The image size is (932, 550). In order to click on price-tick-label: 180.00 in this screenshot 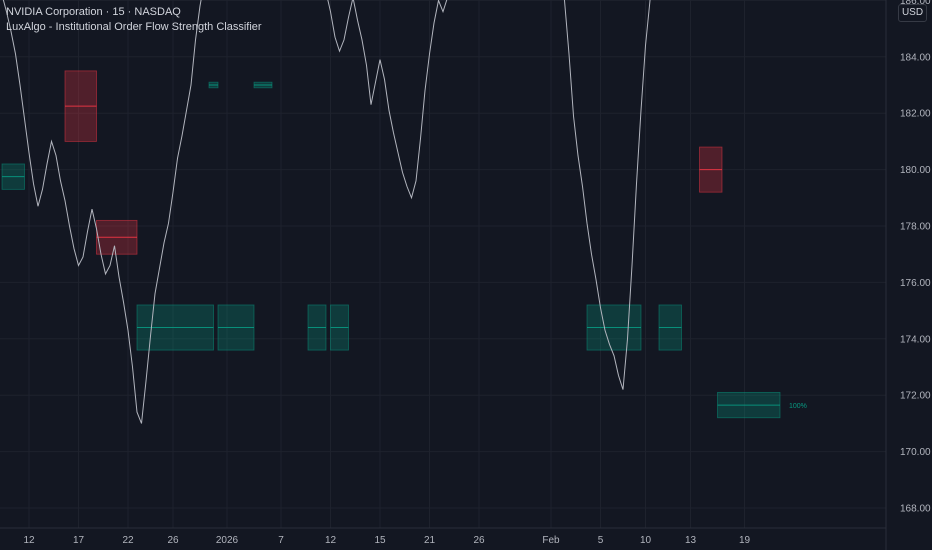, I will do `click(915, 170)`.